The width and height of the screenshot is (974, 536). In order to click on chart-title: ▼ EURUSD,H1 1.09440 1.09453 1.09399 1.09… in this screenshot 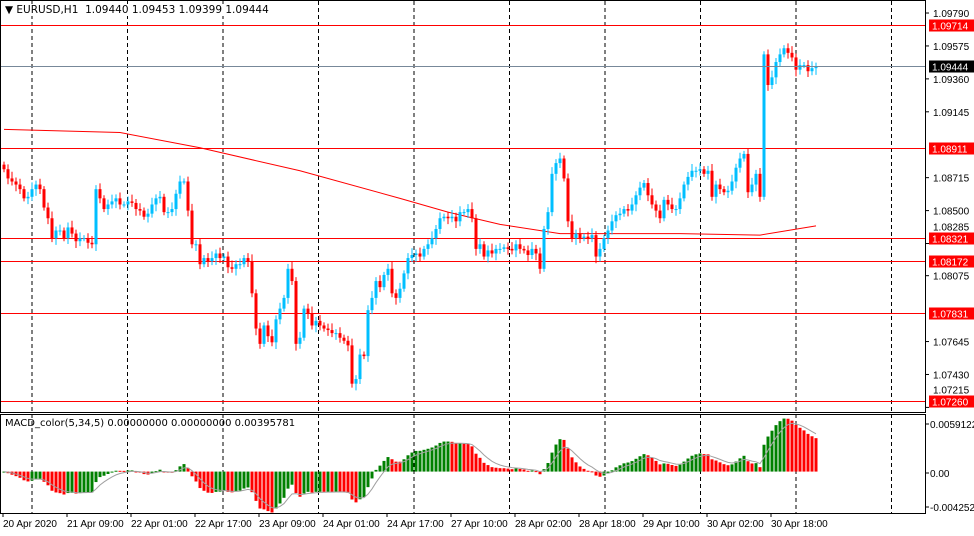, I will do `click(138, 10)`.